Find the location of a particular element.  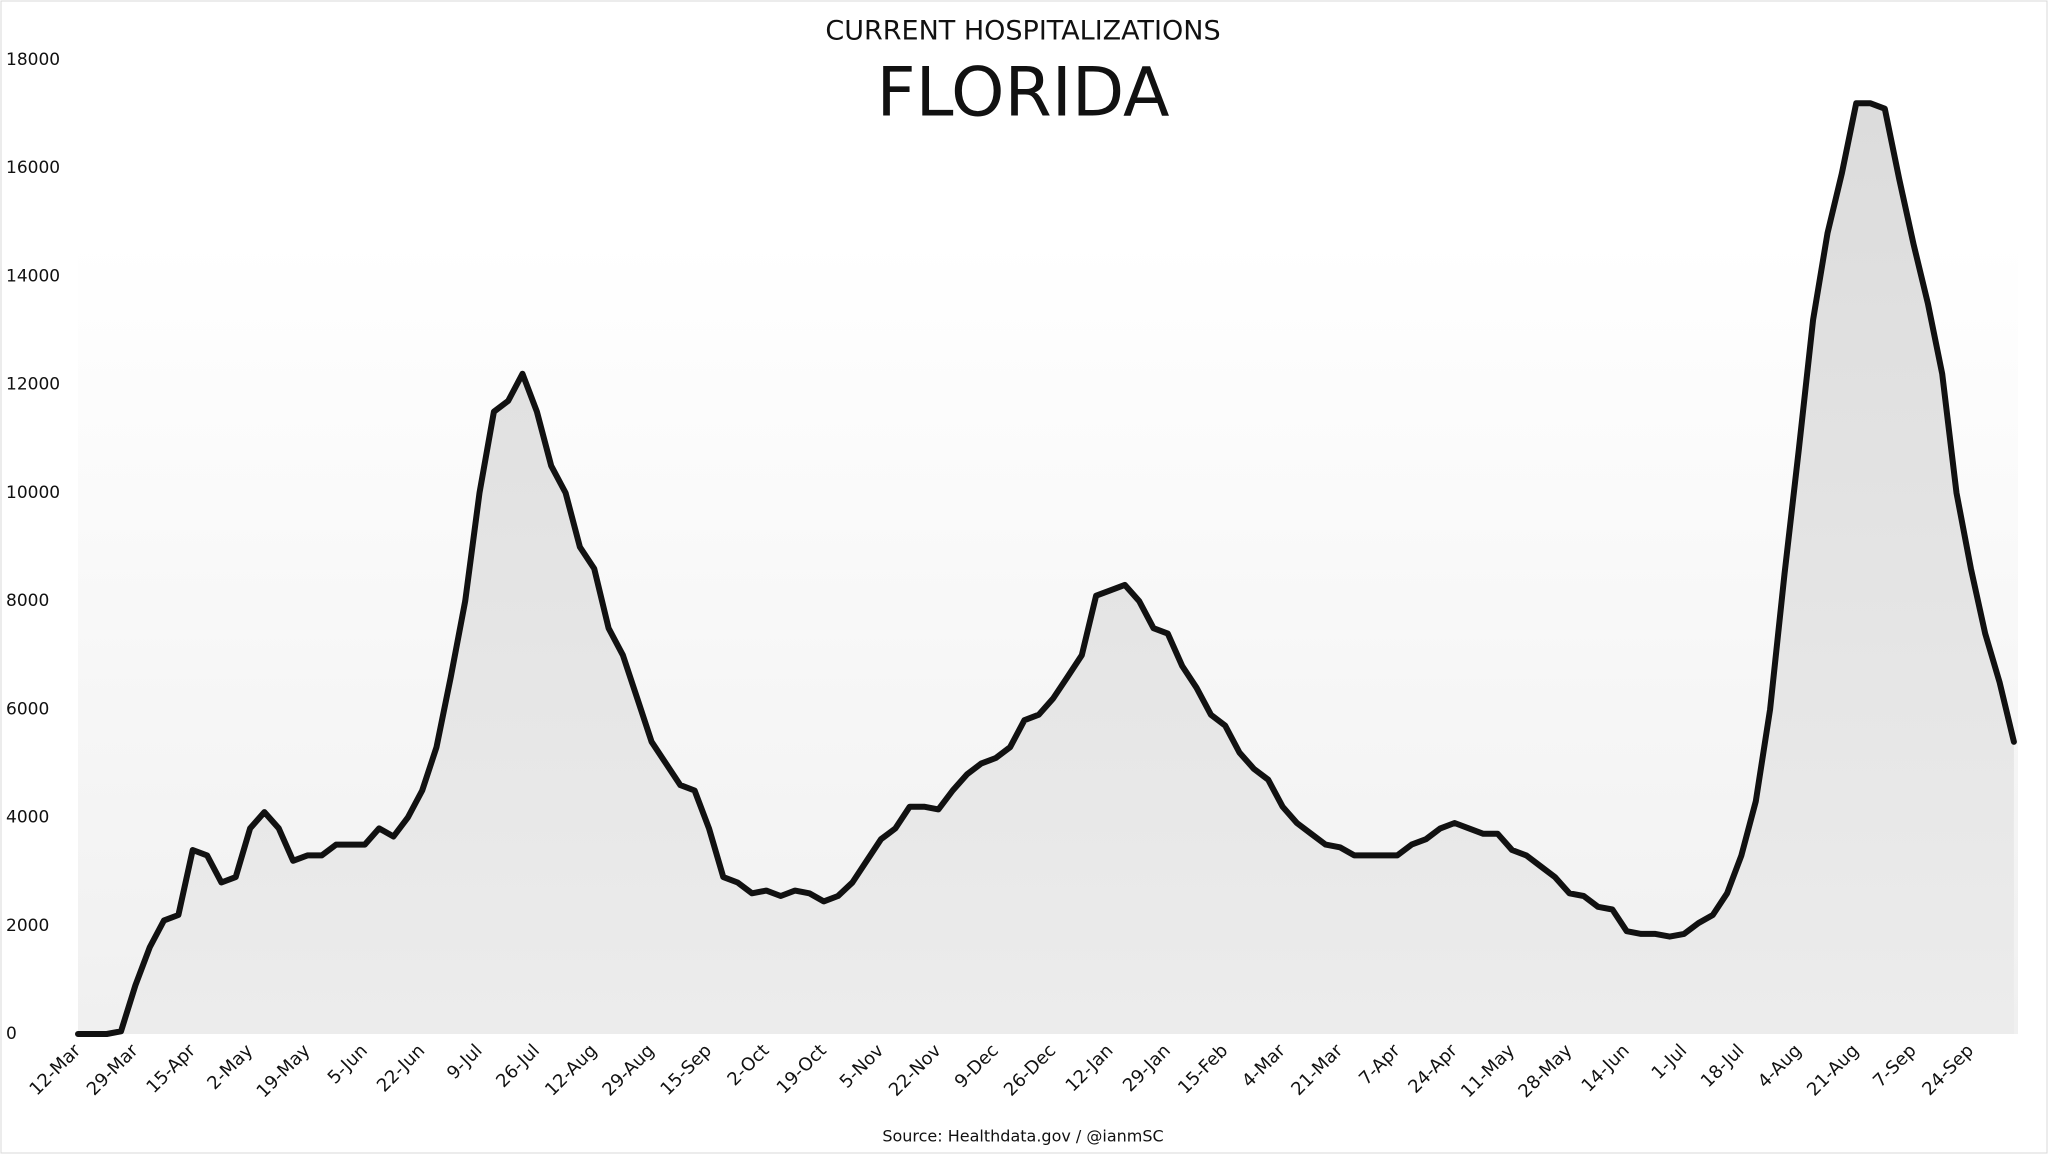

source: Source: Healthdata.gov / @ianmSC is located at coordinates (1022, 1136).